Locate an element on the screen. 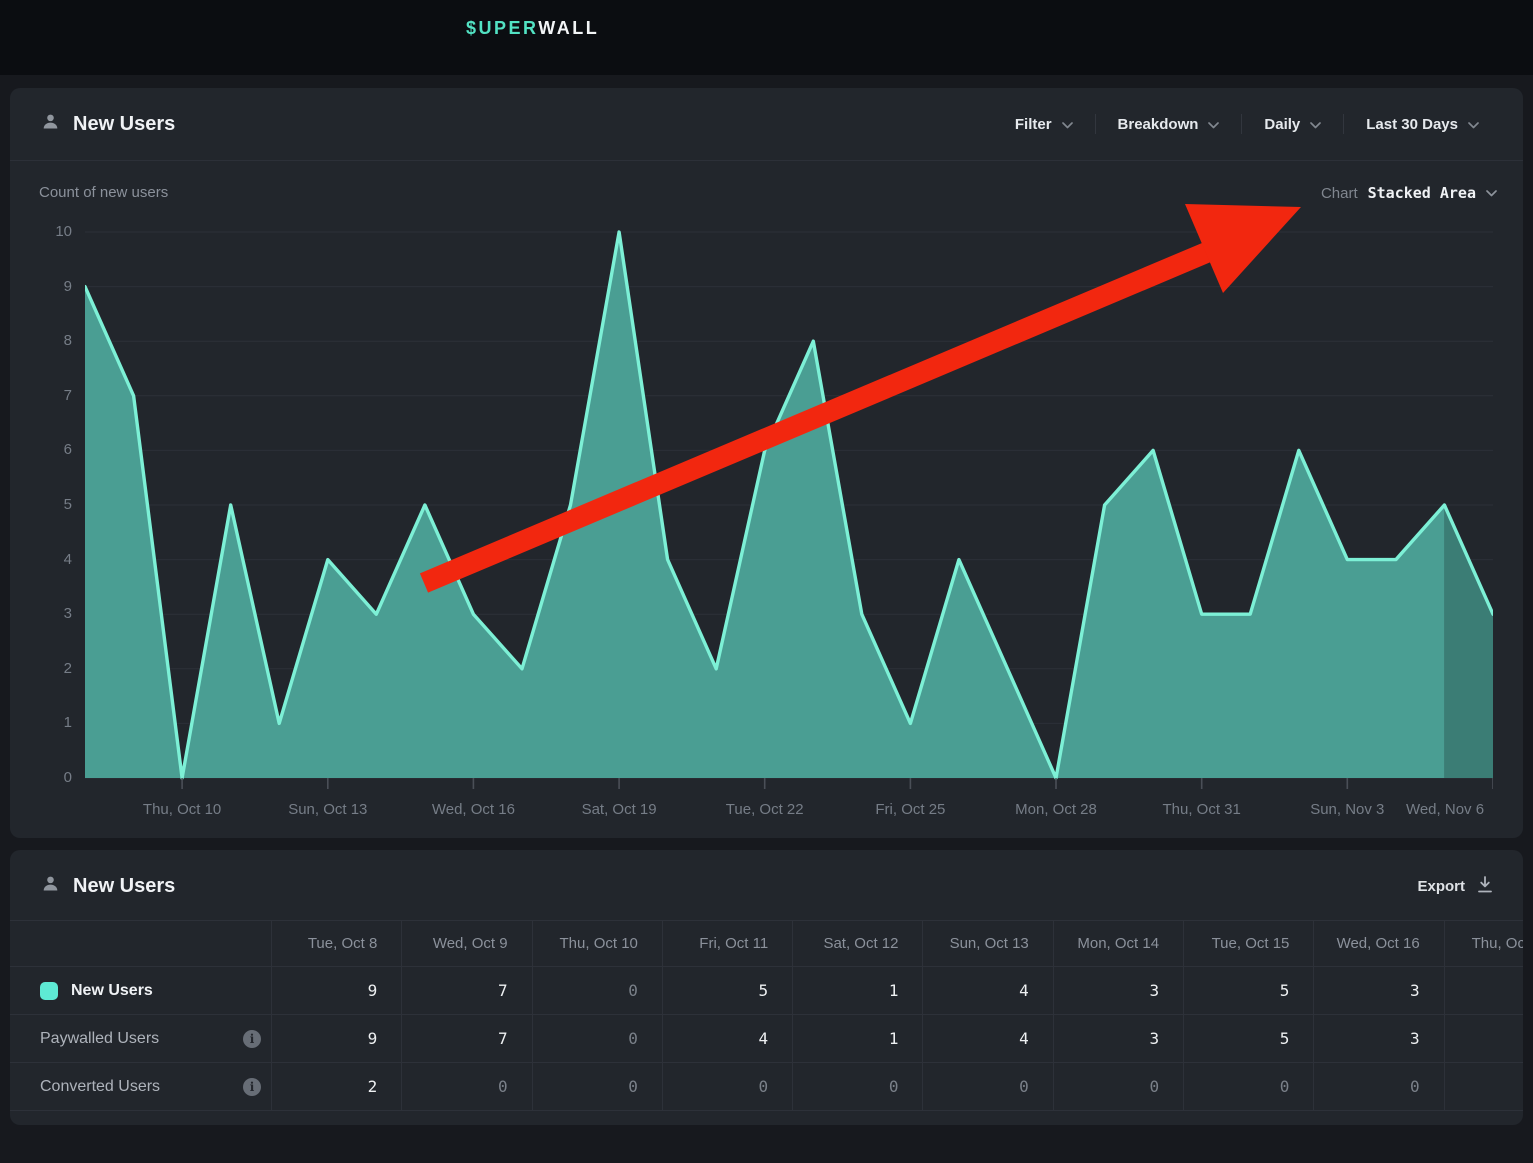 This screenshot has width=1533, height=1163. x-tick-label: Wed, Oct 16 is located at coordinates (473, 809).